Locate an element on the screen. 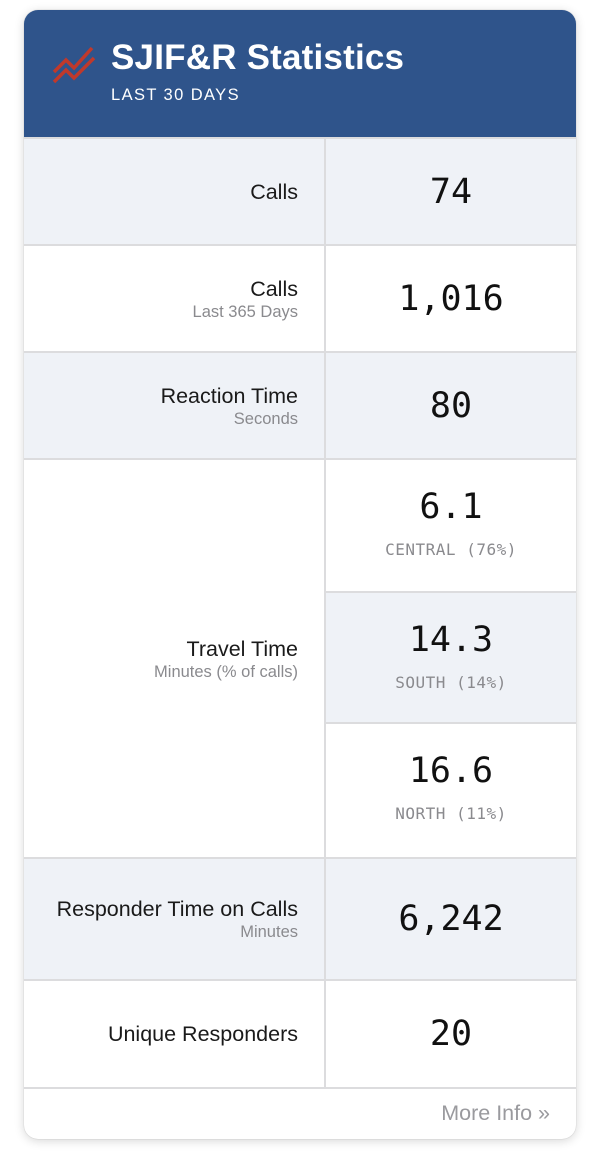 The height and width of the screenshot is (1153, 600). travel-central: 6.1 CENTRAL (76%) is located at coordinates (451, 525).